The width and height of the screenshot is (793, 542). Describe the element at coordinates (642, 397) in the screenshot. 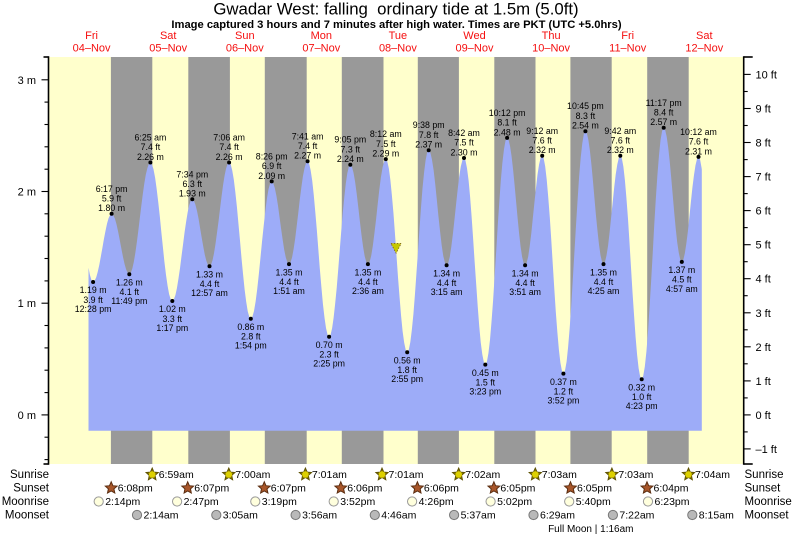

I see `svg-text: 1.0 ft` at that location.